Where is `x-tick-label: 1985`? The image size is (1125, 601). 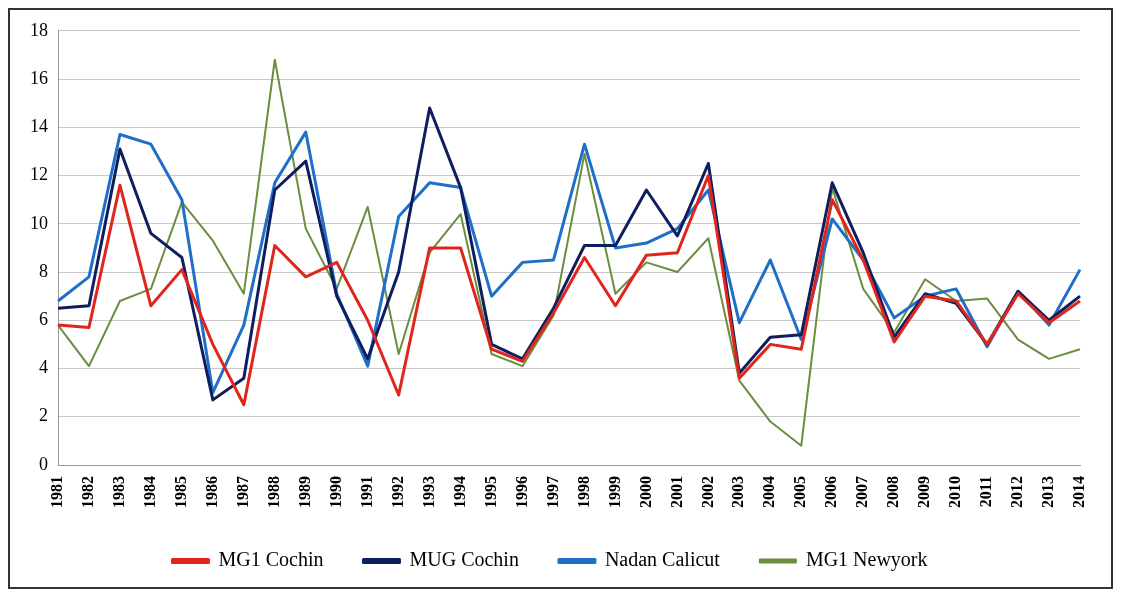 x-tick-label: 1985 is located at coordinates (181, 492).